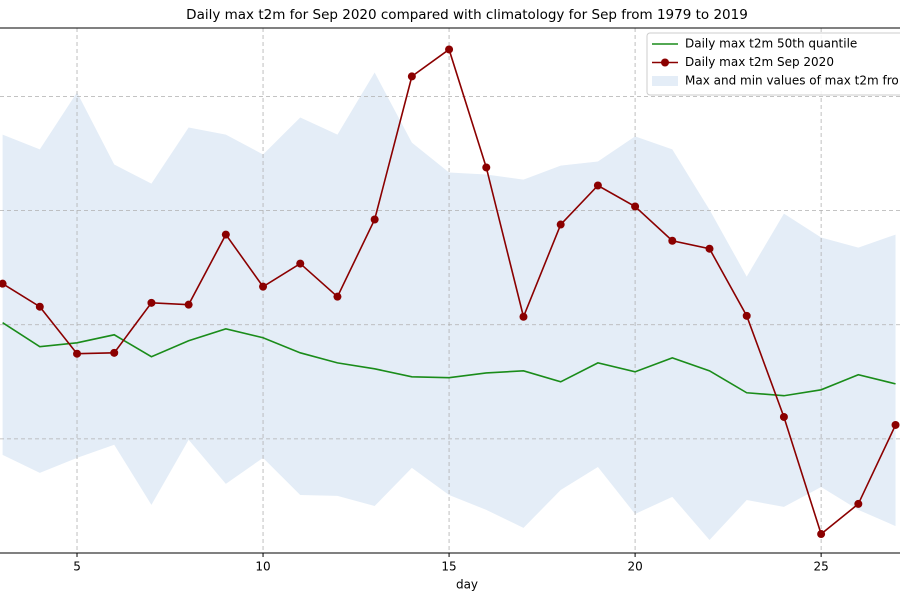 The height and width of the screenshot is (600, 900). I want to click on x-axis-label: day, so click(467, 585).